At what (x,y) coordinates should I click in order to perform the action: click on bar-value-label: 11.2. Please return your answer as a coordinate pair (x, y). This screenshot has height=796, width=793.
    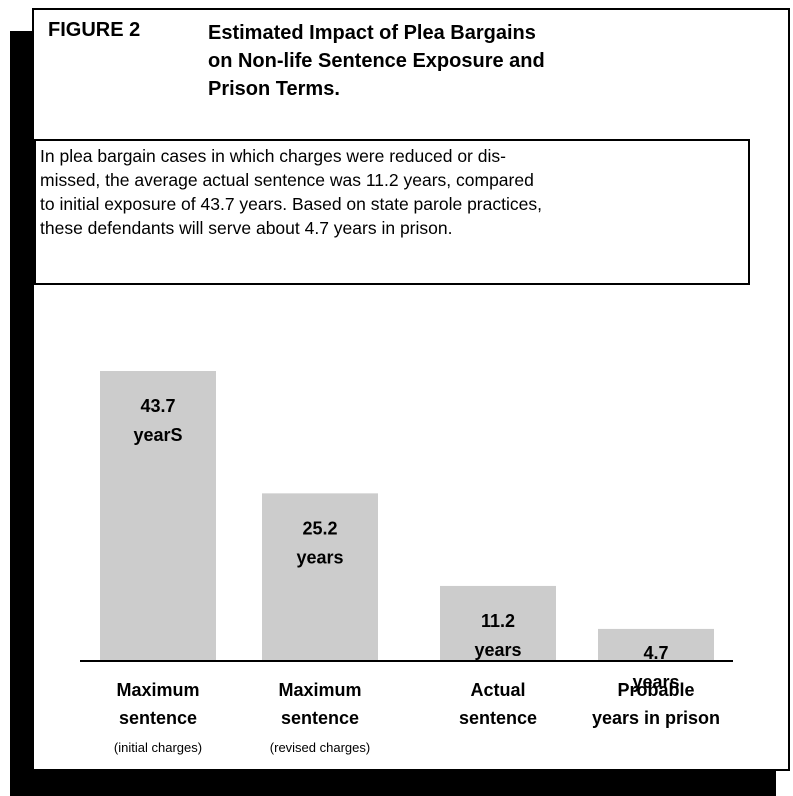
    Looking at the image, I should click on (498, 621).